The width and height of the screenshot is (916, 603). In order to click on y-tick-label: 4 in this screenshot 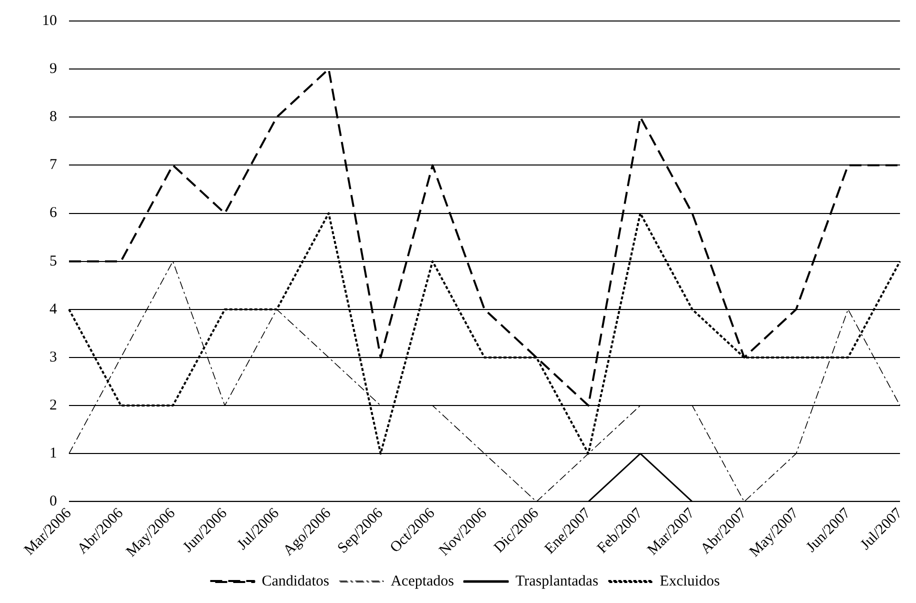, I will do `click(54, 309)`.